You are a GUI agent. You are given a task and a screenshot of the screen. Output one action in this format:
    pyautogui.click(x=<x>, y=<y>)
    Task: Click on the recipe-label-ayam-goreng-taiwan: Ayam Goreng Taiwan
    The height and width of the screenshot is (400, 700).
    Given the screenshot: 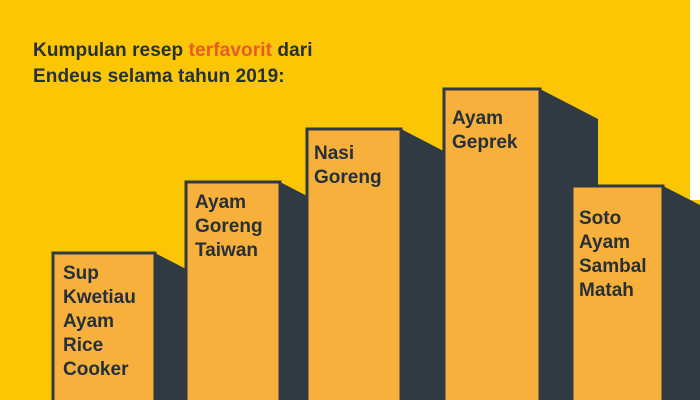 What is the action you would take?
    pyautogui.click(x=229, y=226)
    